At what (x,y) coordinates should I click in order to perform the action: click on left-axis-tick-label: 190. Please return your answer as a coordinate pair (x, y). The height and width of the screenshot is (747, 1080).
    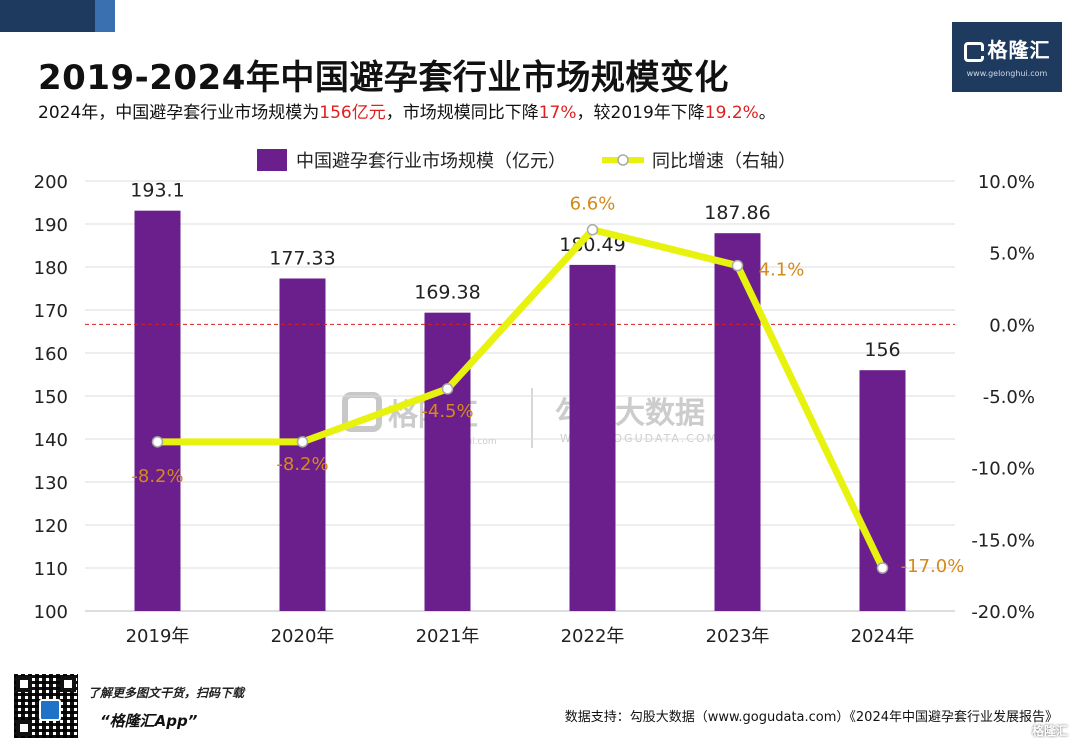
    Looking at the image, I should click on (51, 225).